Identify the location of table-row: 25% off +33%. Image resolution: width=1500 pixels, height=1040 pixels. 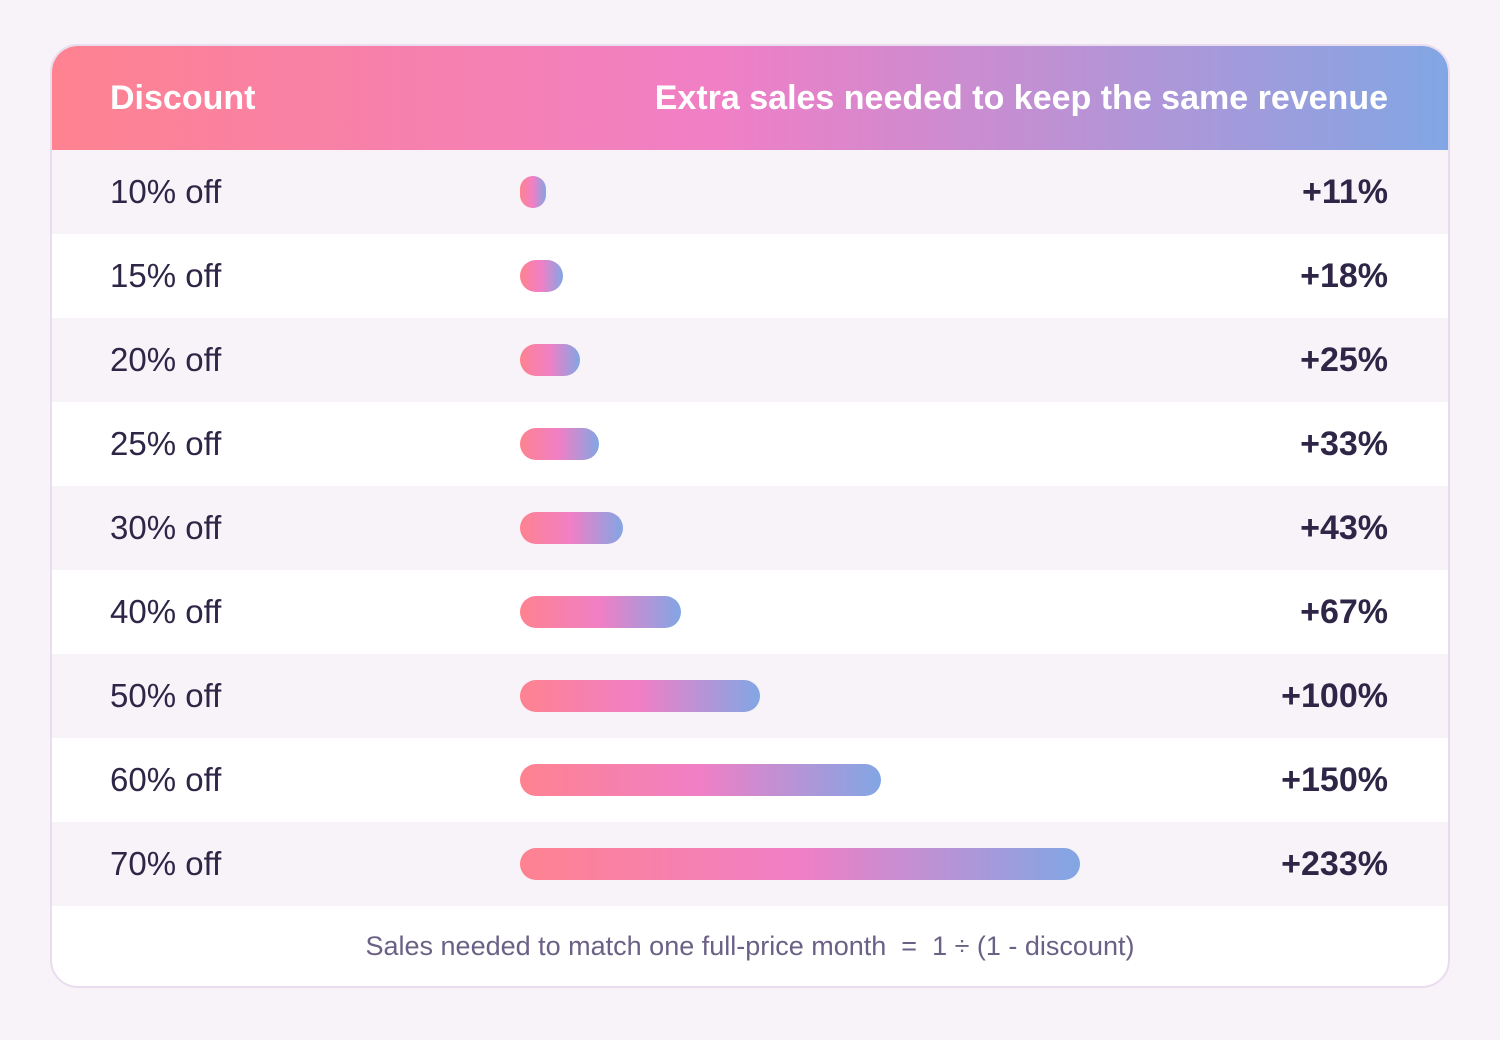
(750, 444).